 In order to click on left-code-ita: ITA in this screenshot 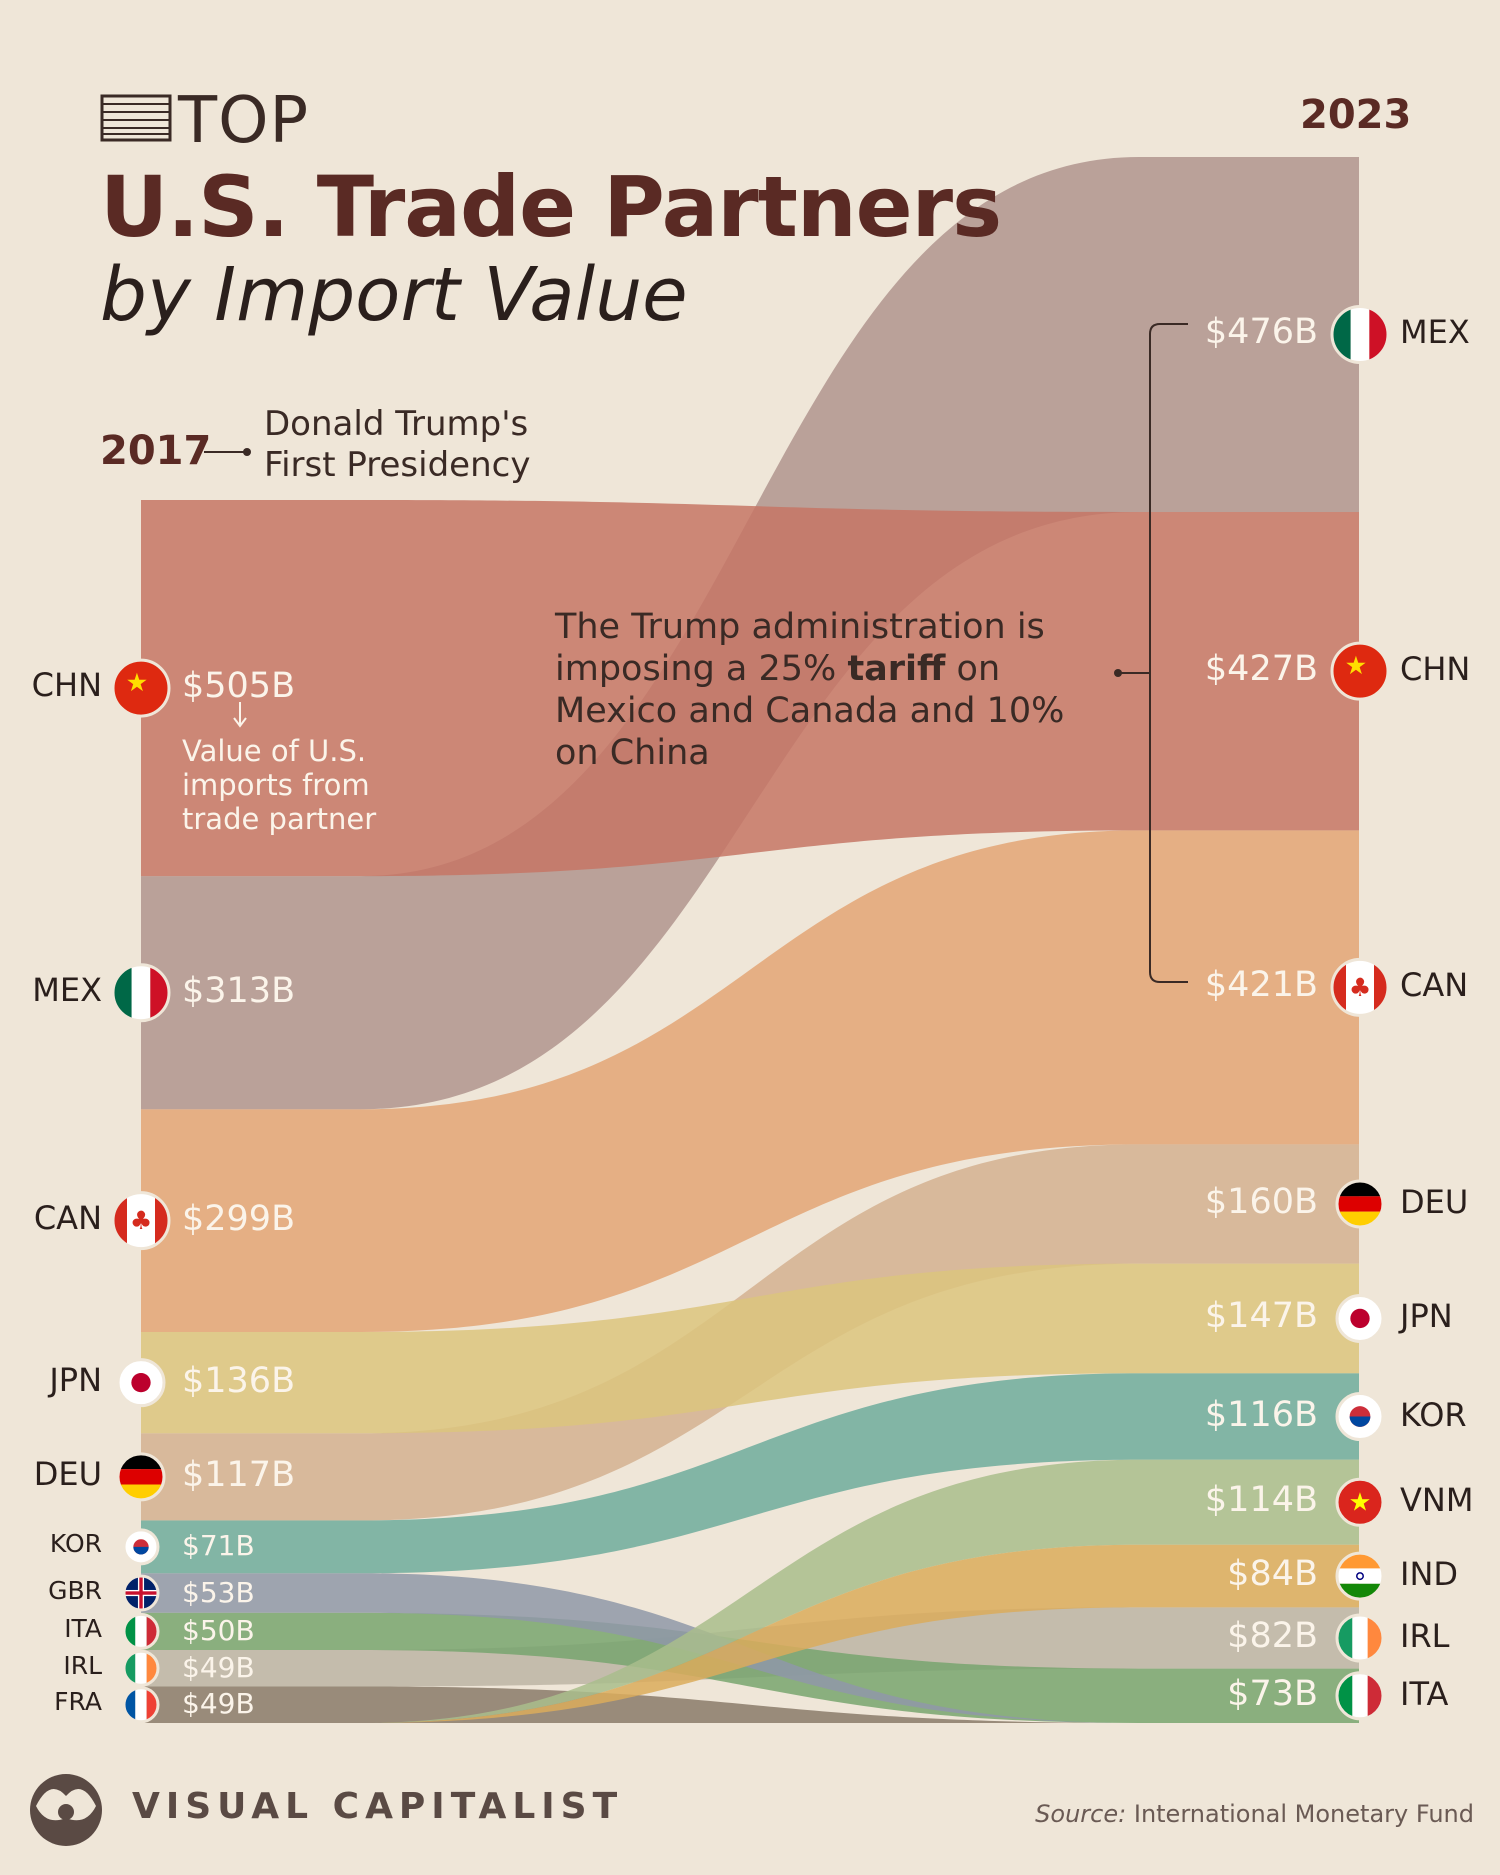, I will do `click(83, 1629)`.